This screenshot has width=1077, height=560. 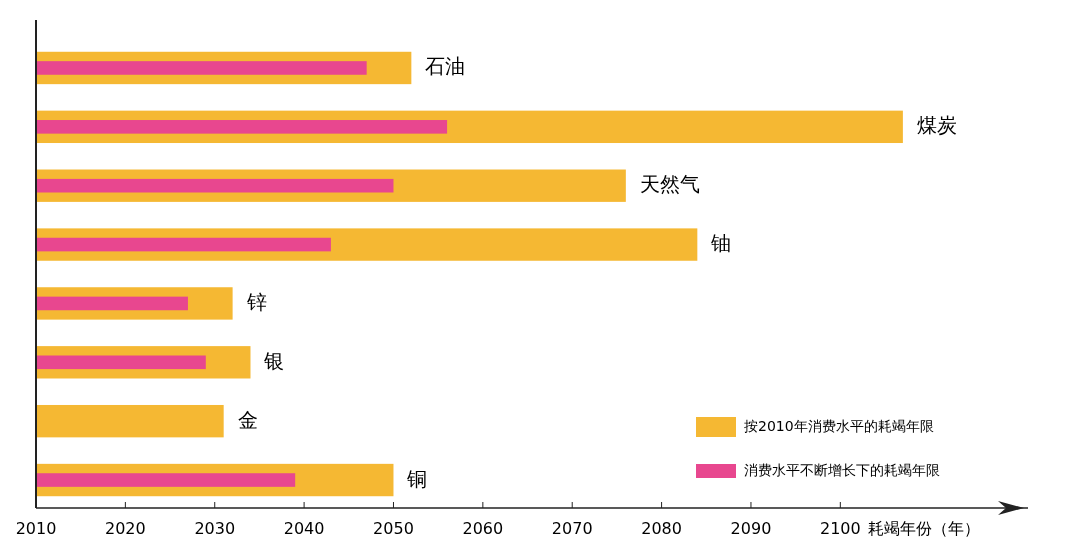 What do you see at coordinates (483, 528) in the screenshot?
I see `x-tick-label: 2060` at bounding box center [483, 528].